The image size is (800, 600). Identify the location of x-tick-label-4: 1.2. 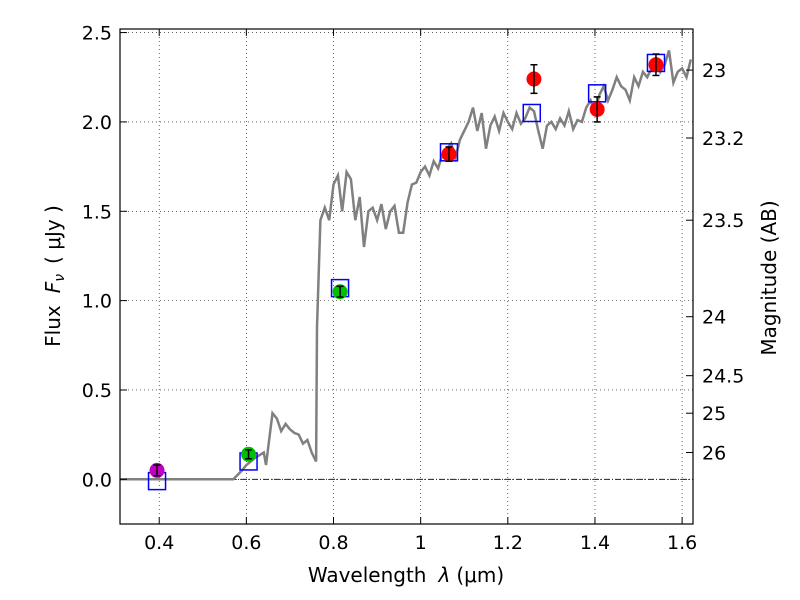
(508, 543).